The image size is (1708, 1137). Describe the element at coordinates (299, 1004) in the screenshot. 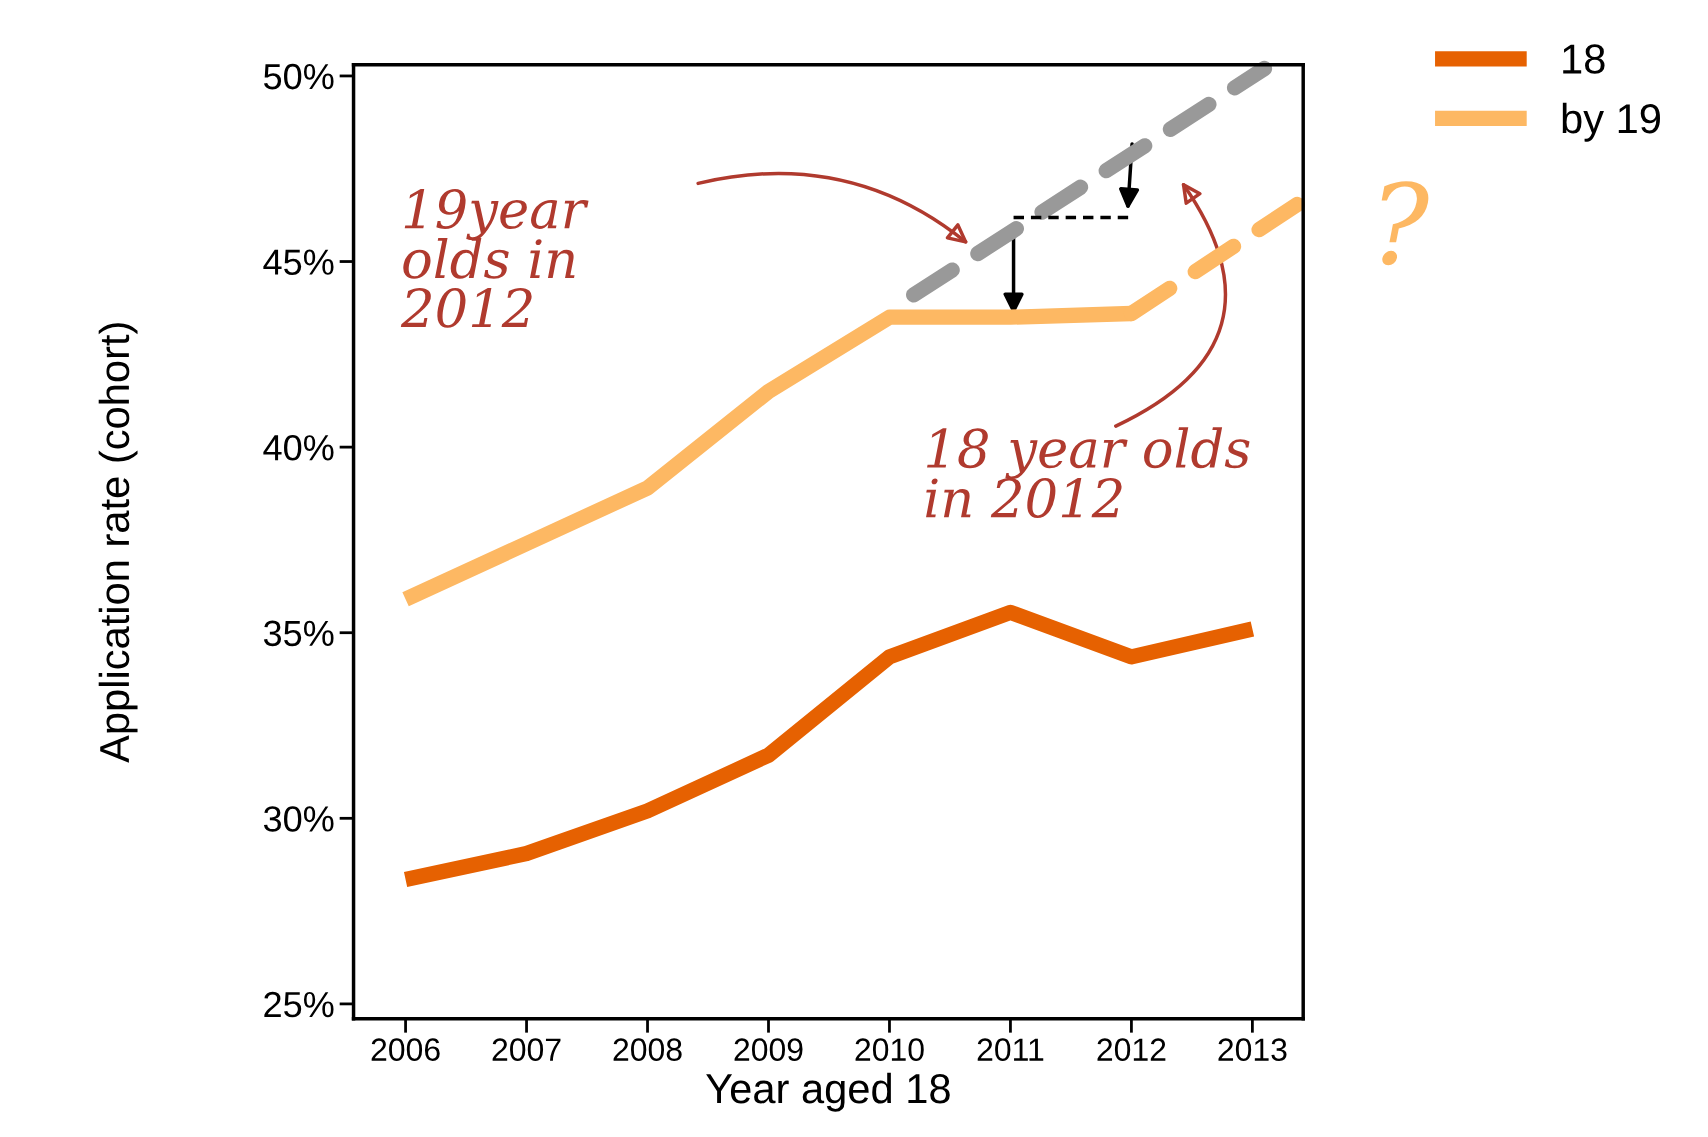

I see `y-tick-label: 25%` at that location.